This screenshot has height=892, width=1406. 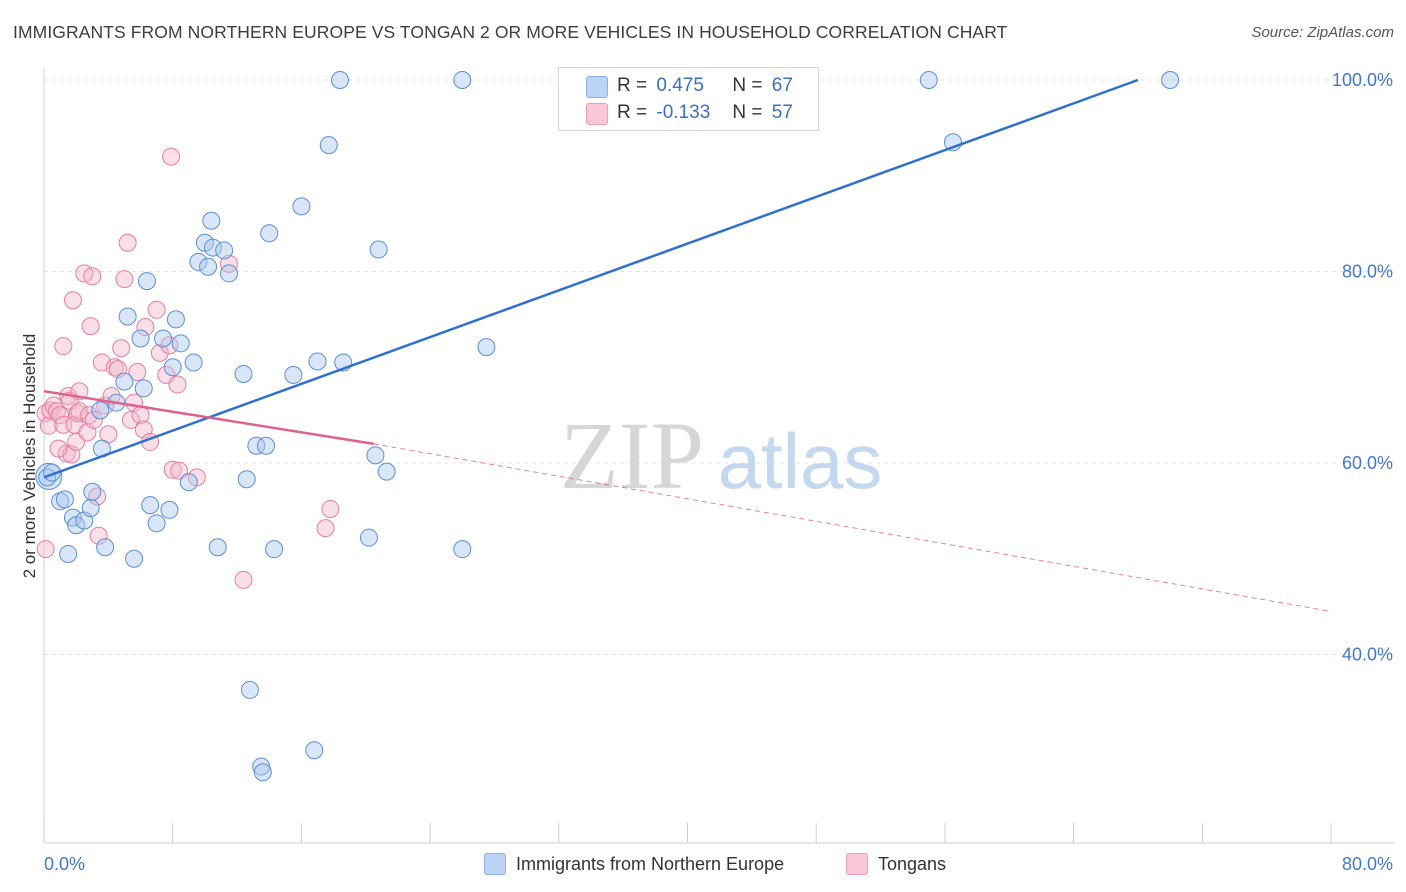 I want to click on watermark: ZIP atlas, so click(x=721, y=455).